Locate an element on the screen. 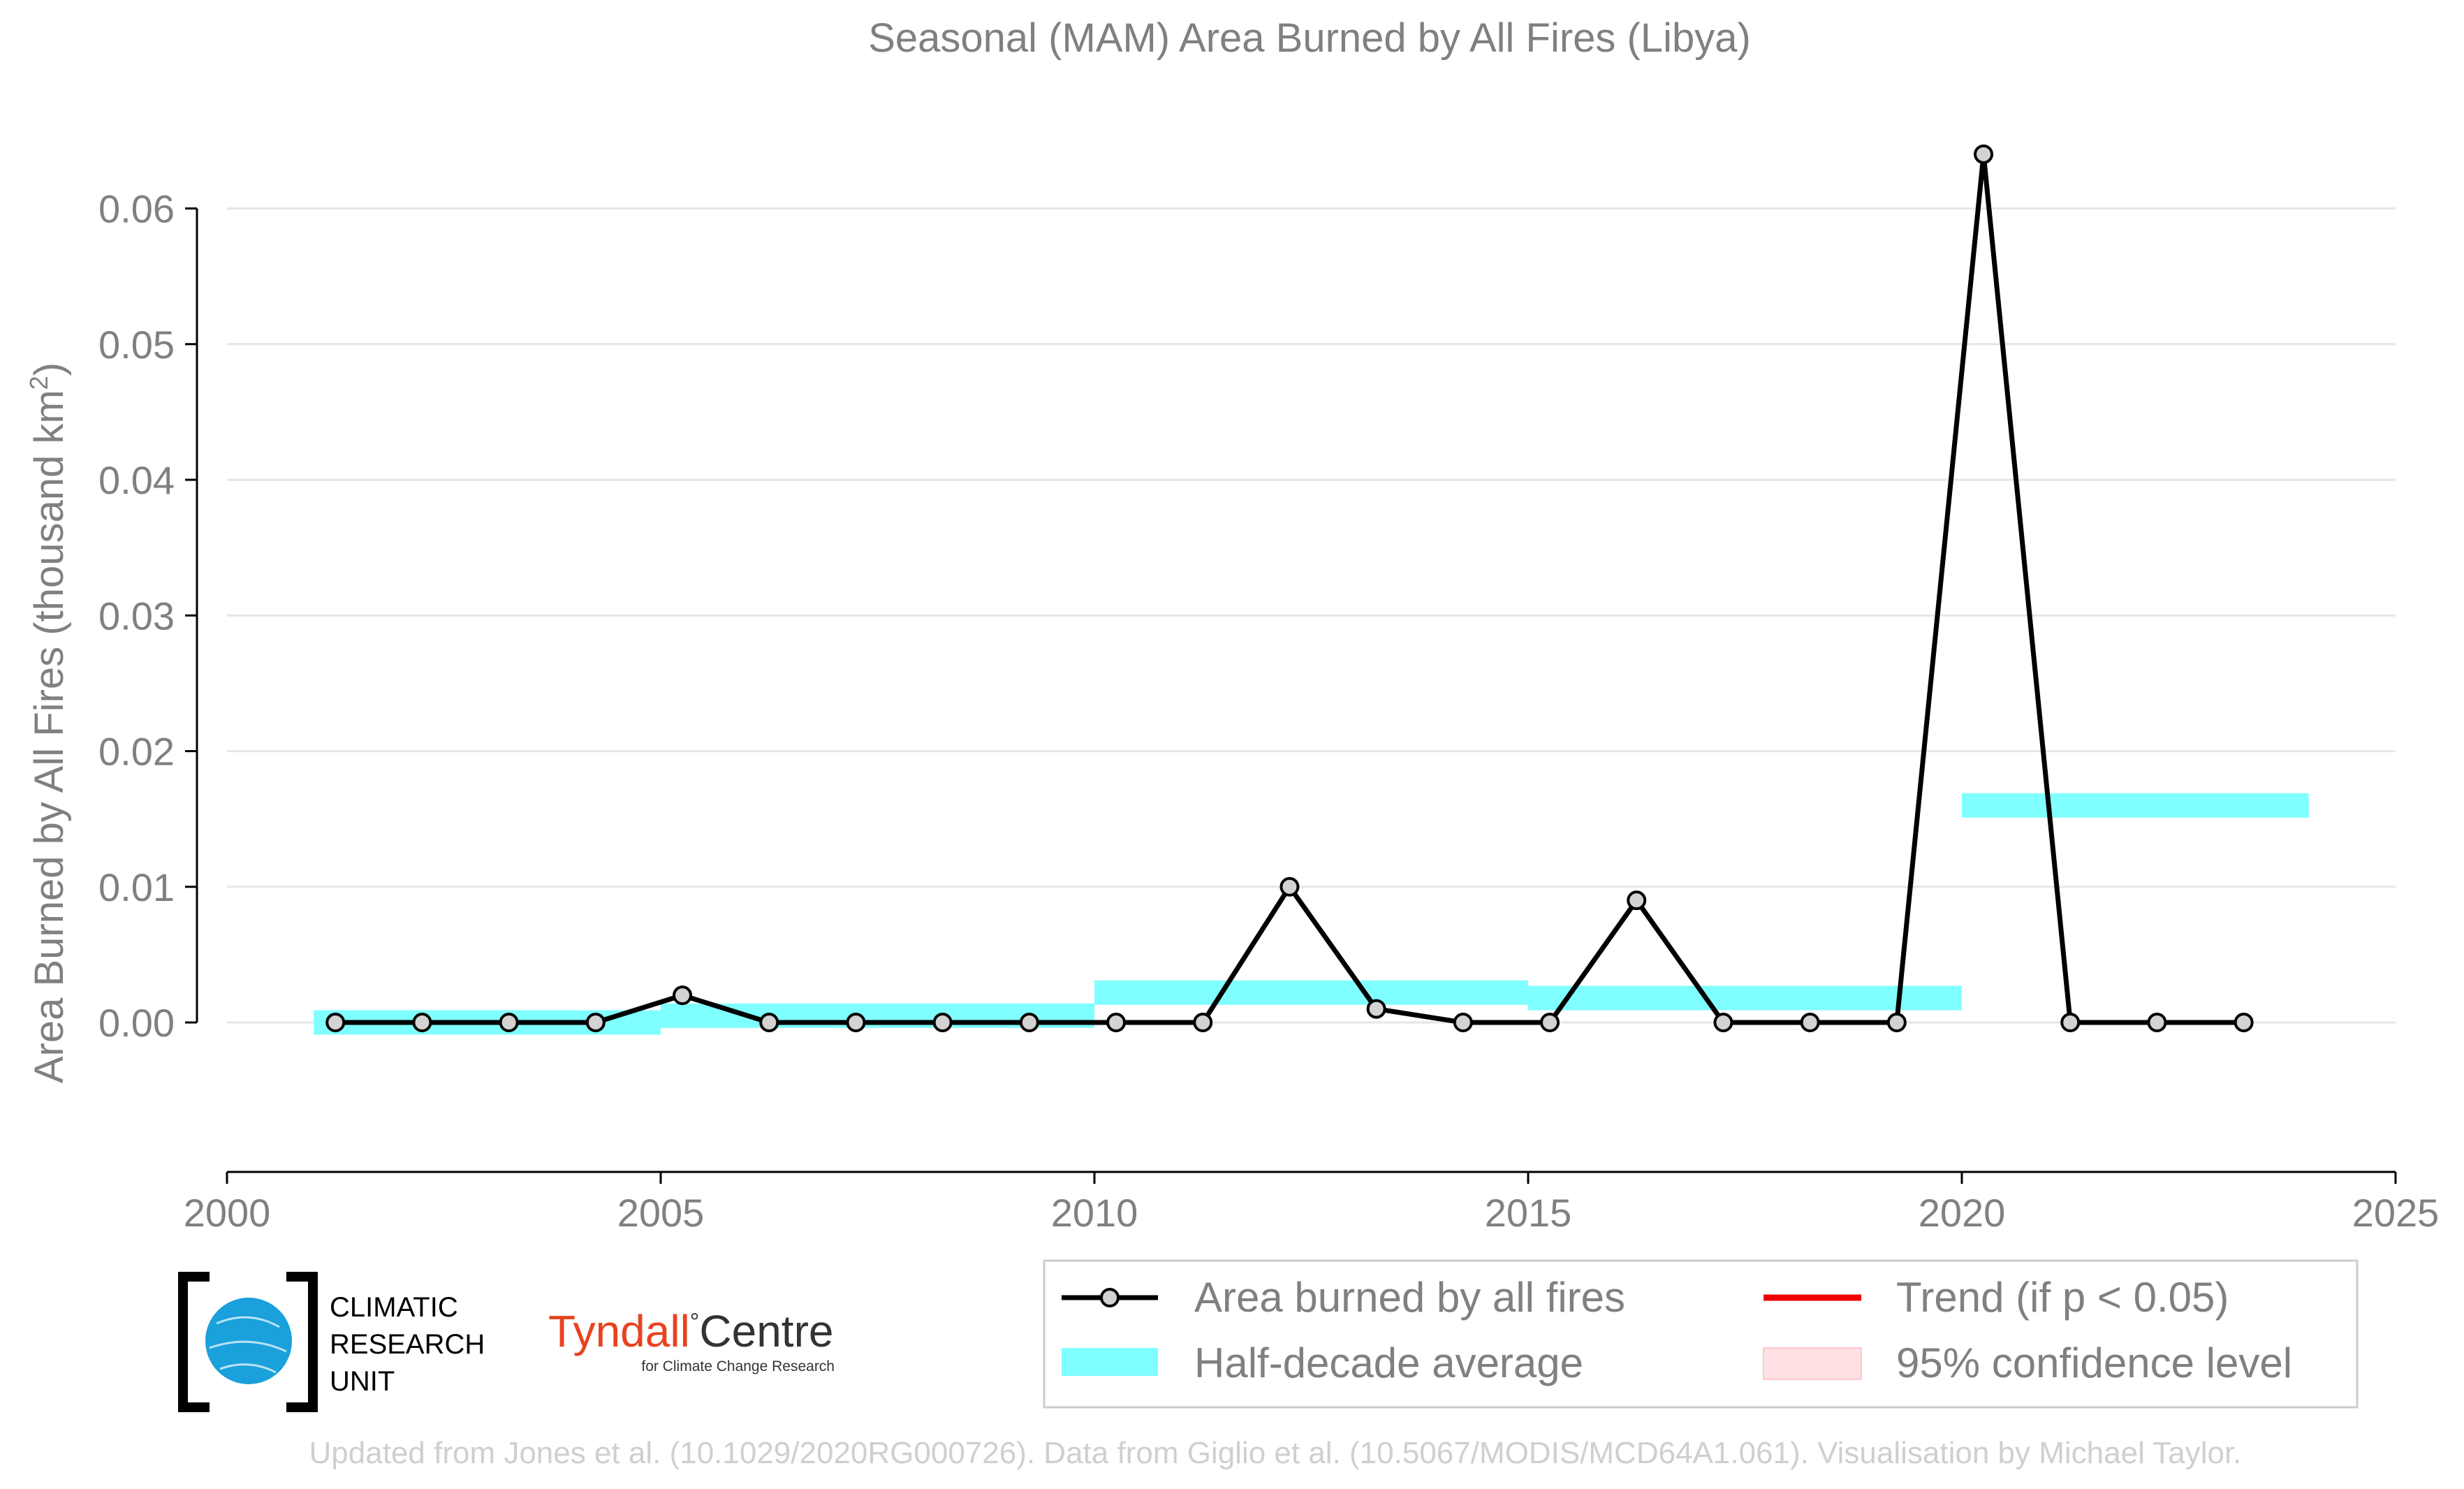 This screenshot has height=1489, width=2464. y-tick-label: 0.05 is located at coordinates (136, 345).